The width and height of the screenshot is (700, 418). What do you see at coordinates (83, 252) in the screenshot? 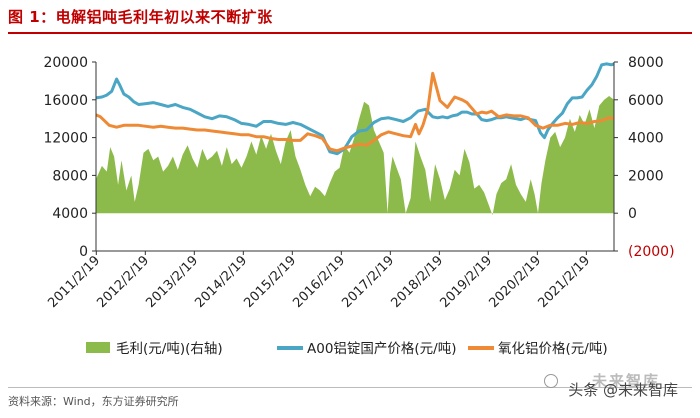
I see `left-tick-label: 0` at bounding box center [83, 252].